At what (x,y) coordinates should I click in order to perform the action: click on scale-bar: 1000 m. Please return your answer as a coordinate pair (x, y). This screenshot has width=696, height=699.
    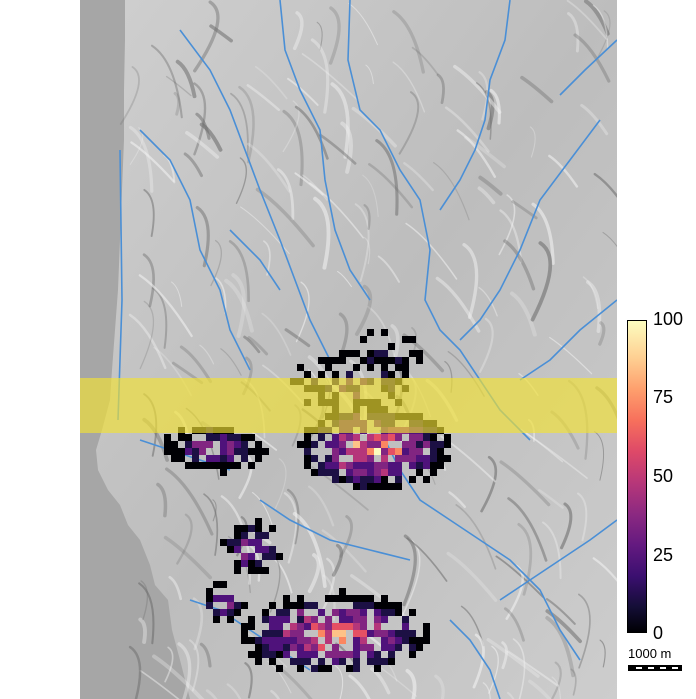
    Looking at the image, I should click on (659, 661).